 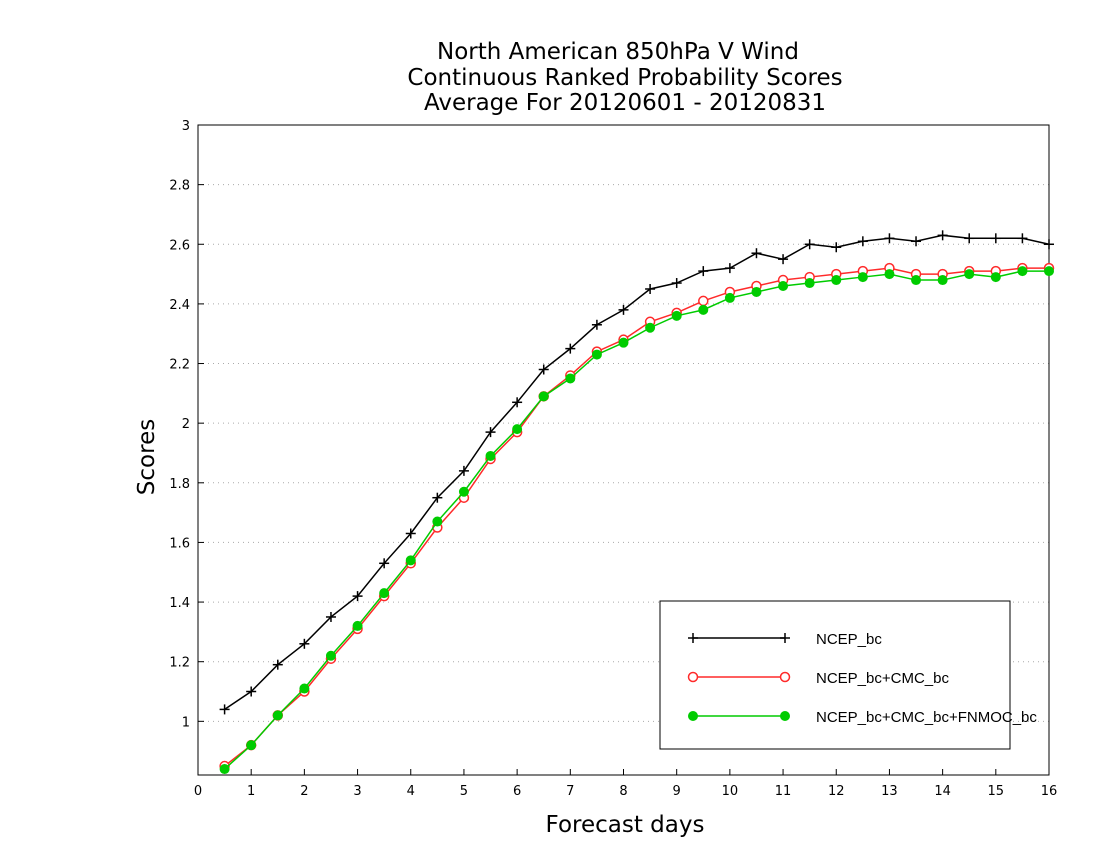 I want to click on y-tick-label-4: 1.8, so click(x=179, y=484).